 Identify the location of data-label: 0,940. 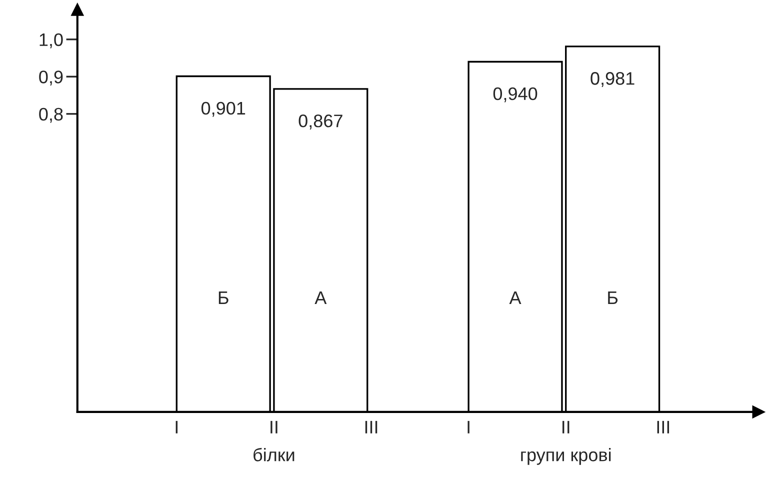
(515, 94).